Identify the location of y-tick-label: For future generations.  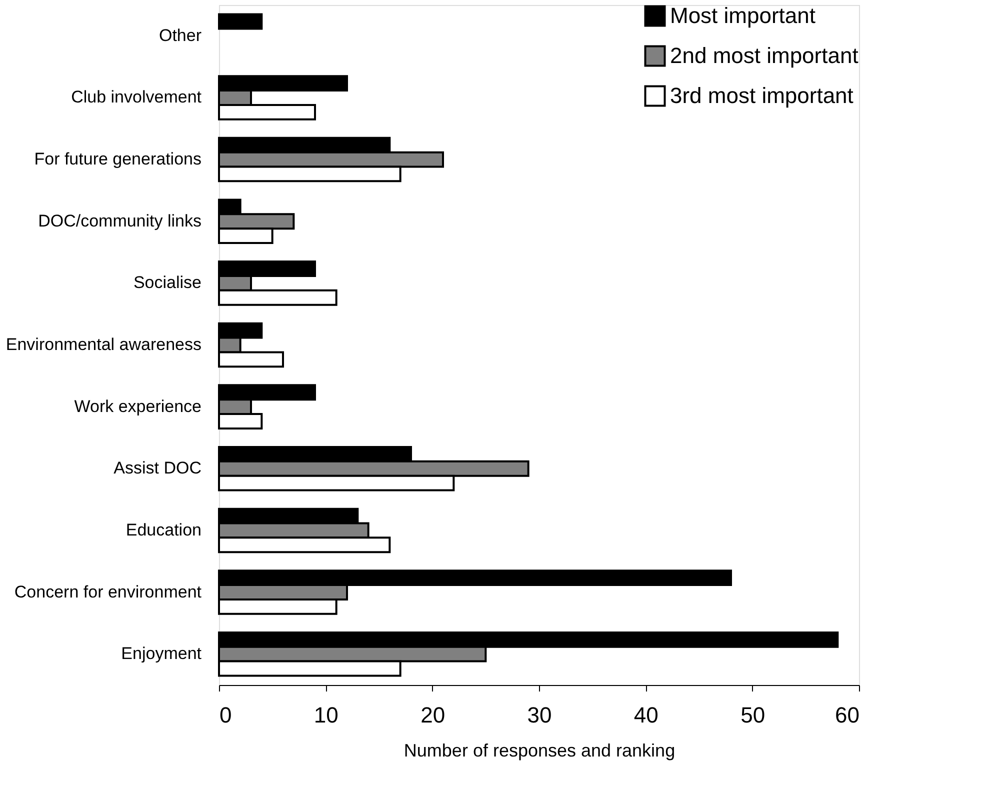
(118, 159).